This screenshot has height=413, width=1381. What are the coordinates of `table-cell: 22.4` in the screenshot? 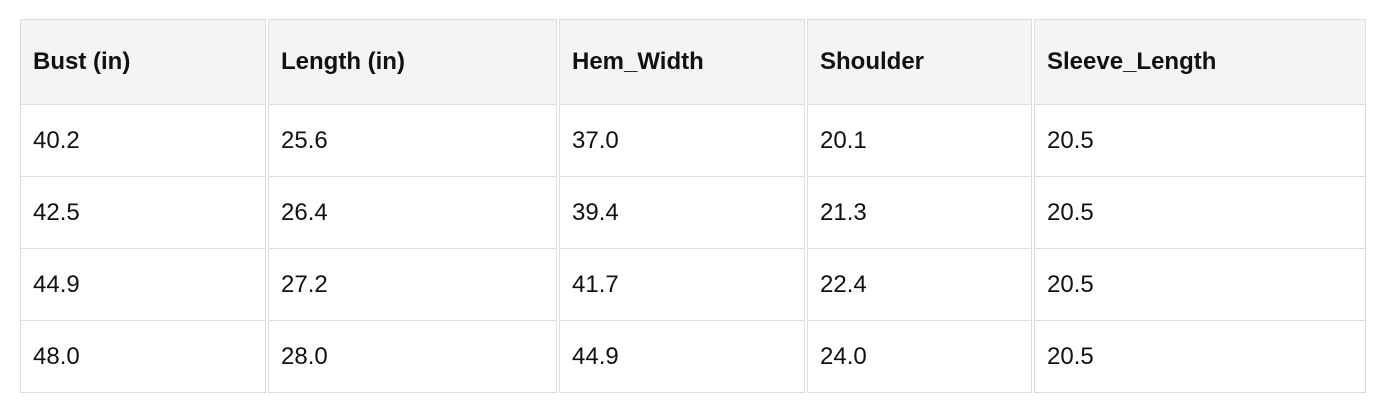 It's located at (919, 285).